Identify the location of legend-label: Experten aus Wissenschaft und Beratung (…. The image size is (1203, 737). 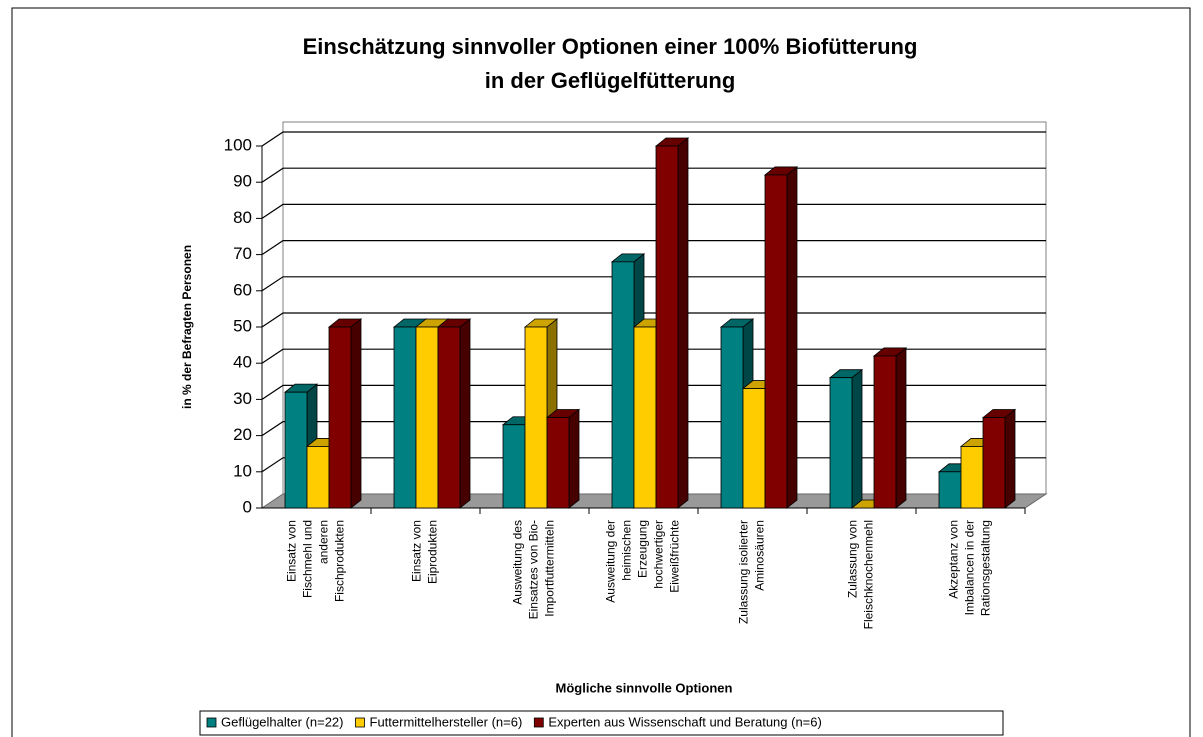
(685, 721).